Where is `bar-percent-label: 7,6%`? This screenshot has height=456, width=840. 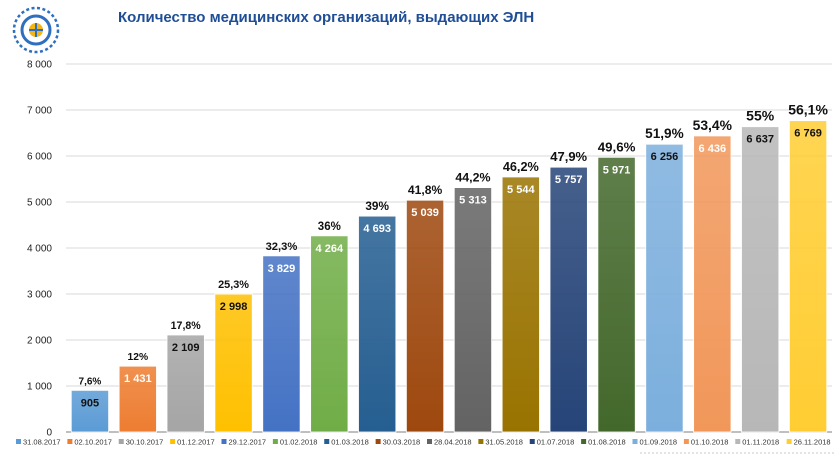 bar-percent-label: 7,6% is located at coordinates (90, 381).